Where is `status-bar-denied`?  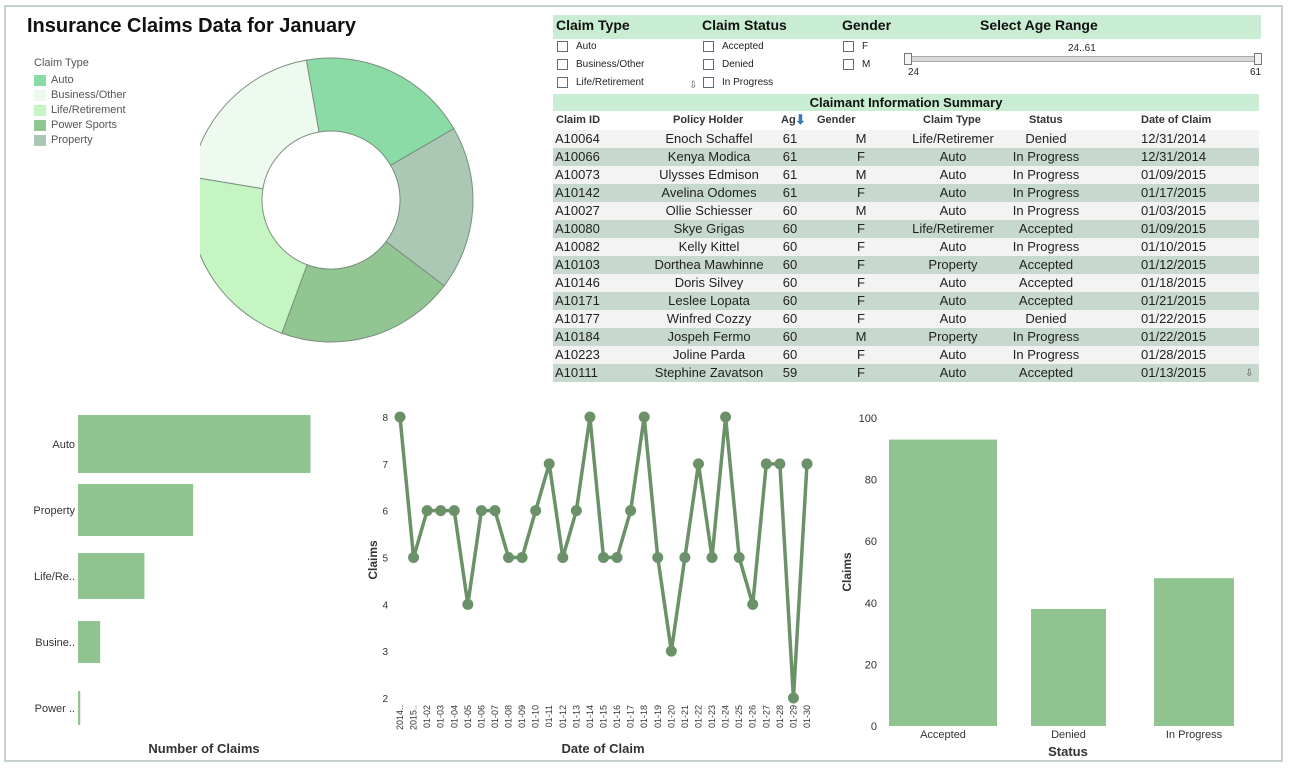 status-bar-denied is located at coordinates (1068, 667).